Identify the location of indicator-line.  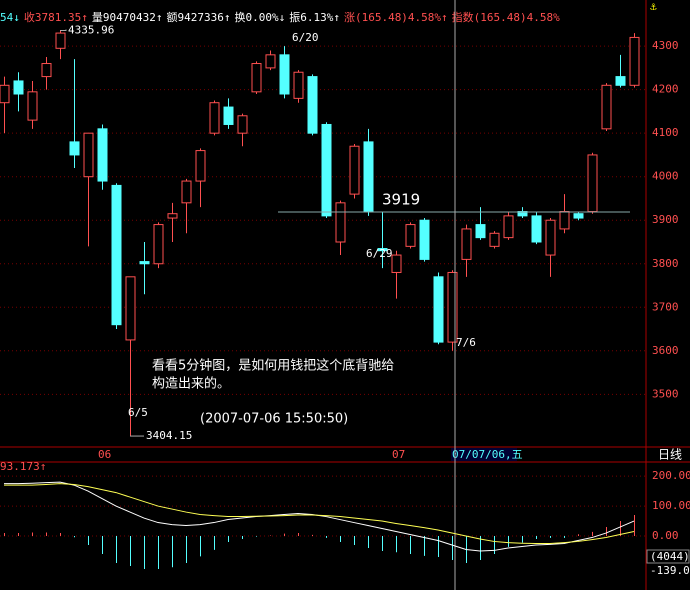
(319, 514).